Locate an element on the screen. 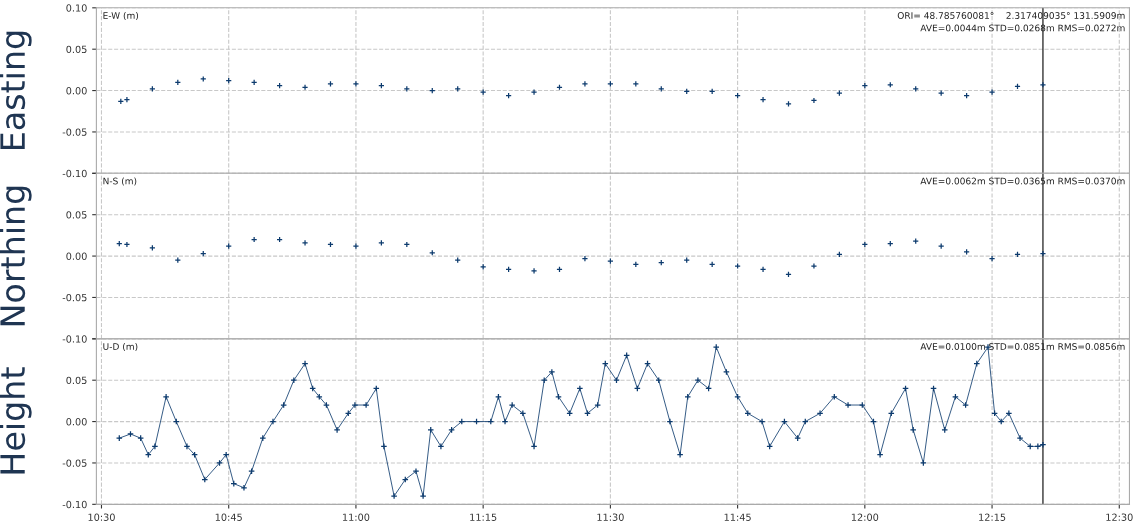  annotation: E-W (m) is located at coordinates (121, 15).